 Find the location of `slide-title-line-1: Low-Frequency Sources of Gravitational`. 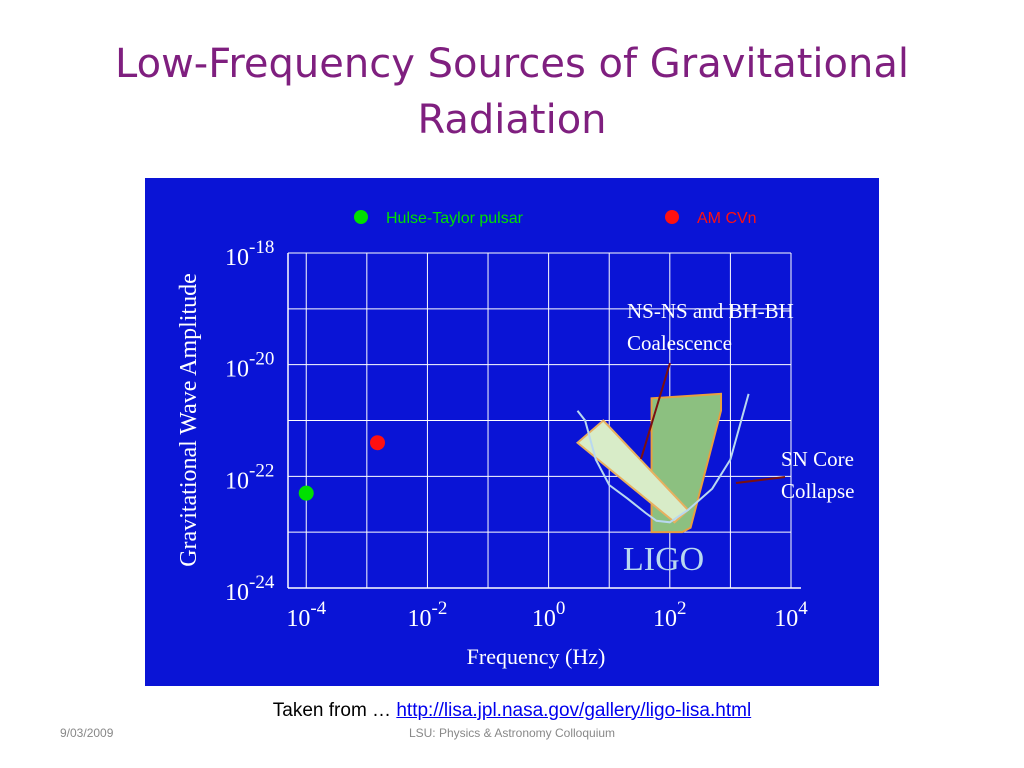

slide-title-line-1: Low-Frequency Sources of Gravitational is located at coordinates (512, 64).